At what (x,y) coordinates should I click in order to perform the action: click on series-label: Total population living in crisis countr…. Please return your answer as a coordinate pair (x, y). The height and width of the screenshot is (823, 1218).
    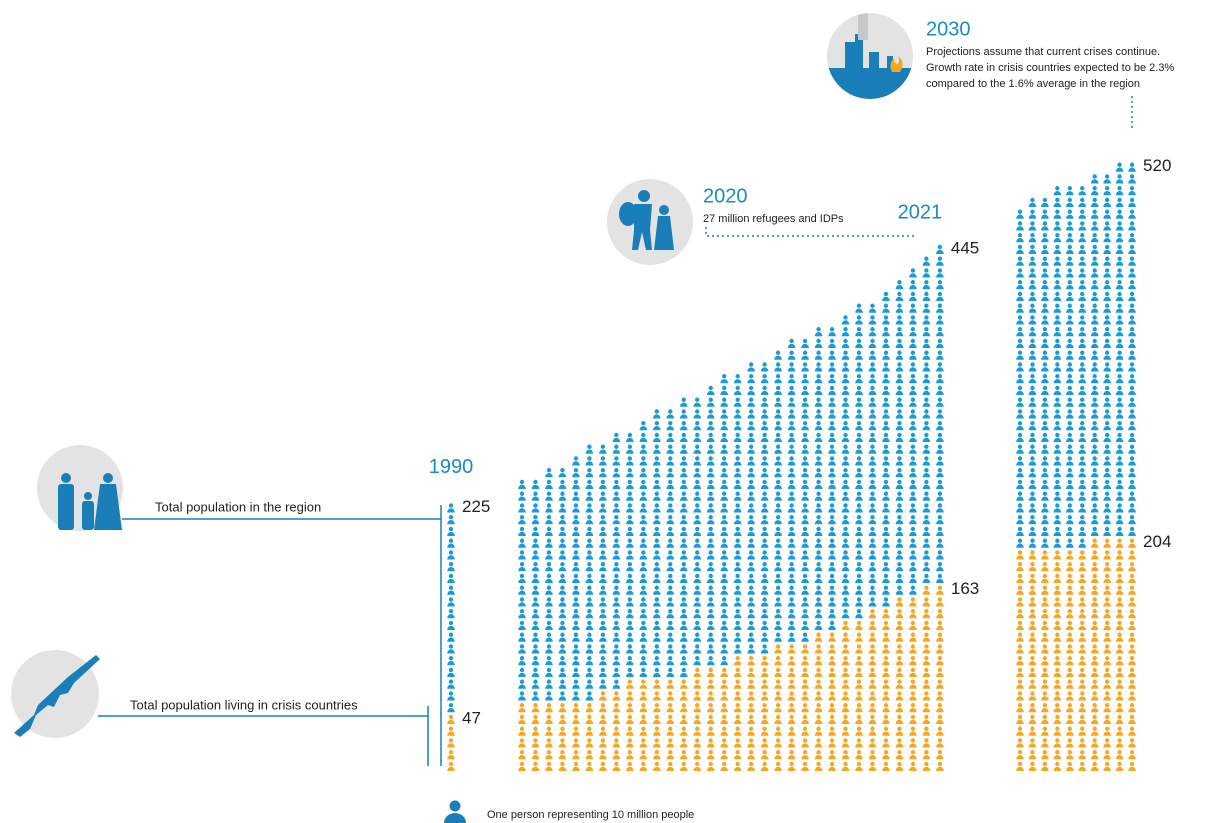
    Looking at the image, I should click on (244, 704).